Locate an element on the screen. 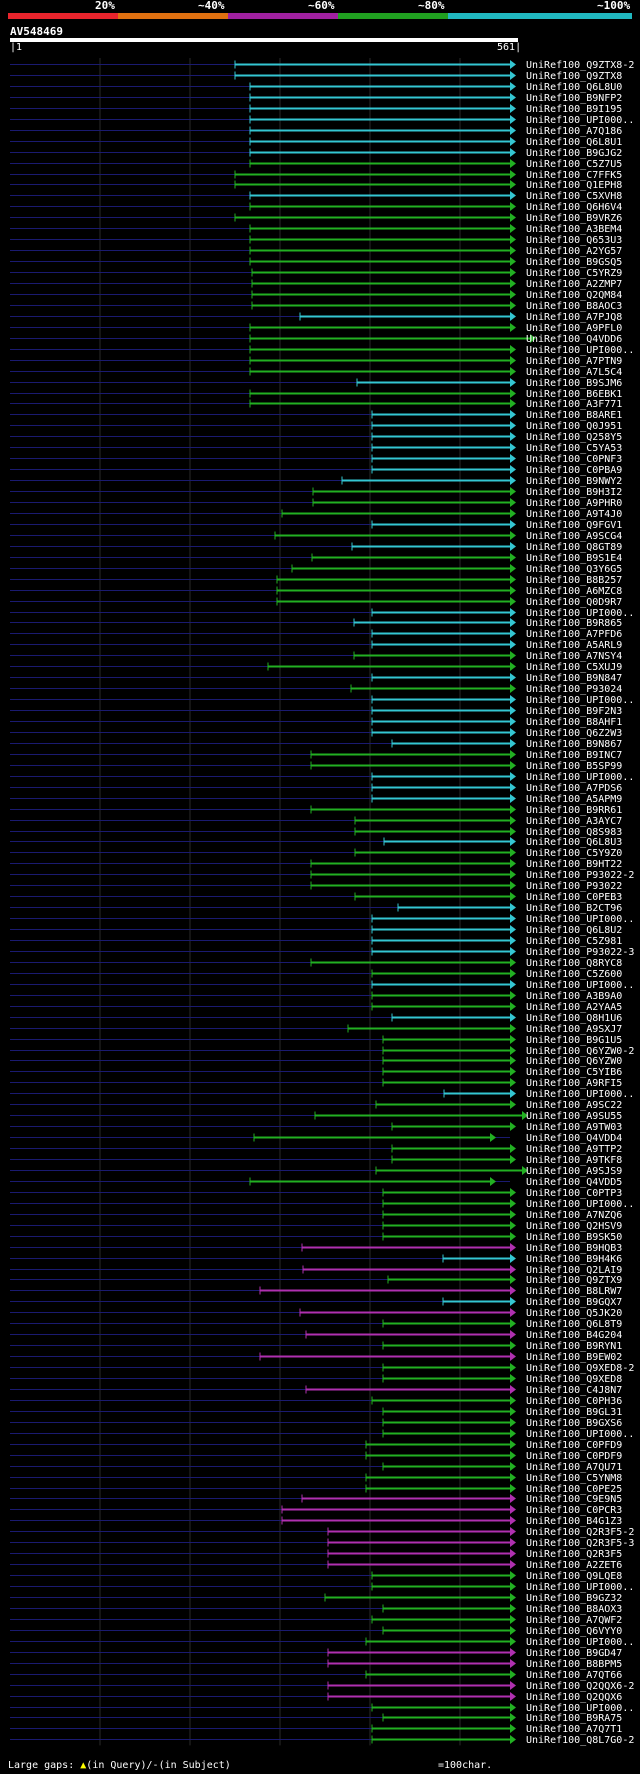 The width and height of the screenshot is (640, 1774). hit-row: UniRef100_B9SK50 is located at coordinates (316, 1237).